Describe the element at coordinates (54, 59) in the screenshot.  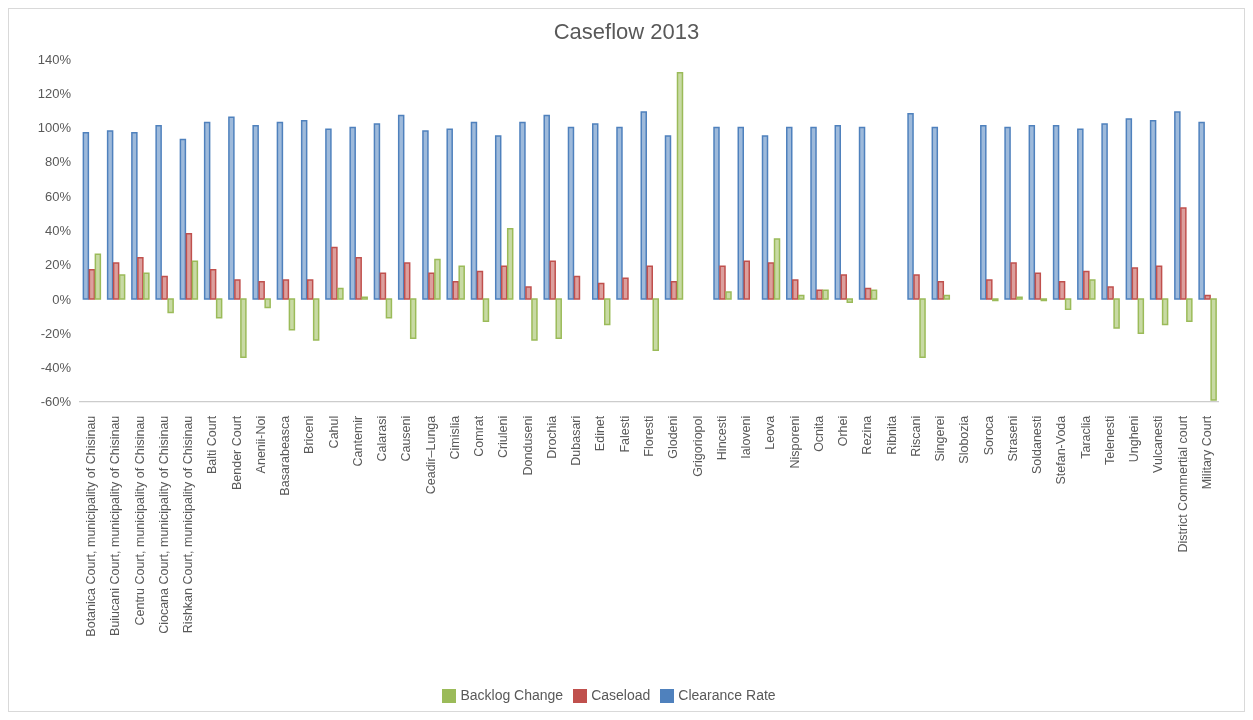
I see `y-tick-label: 140%` at that location.